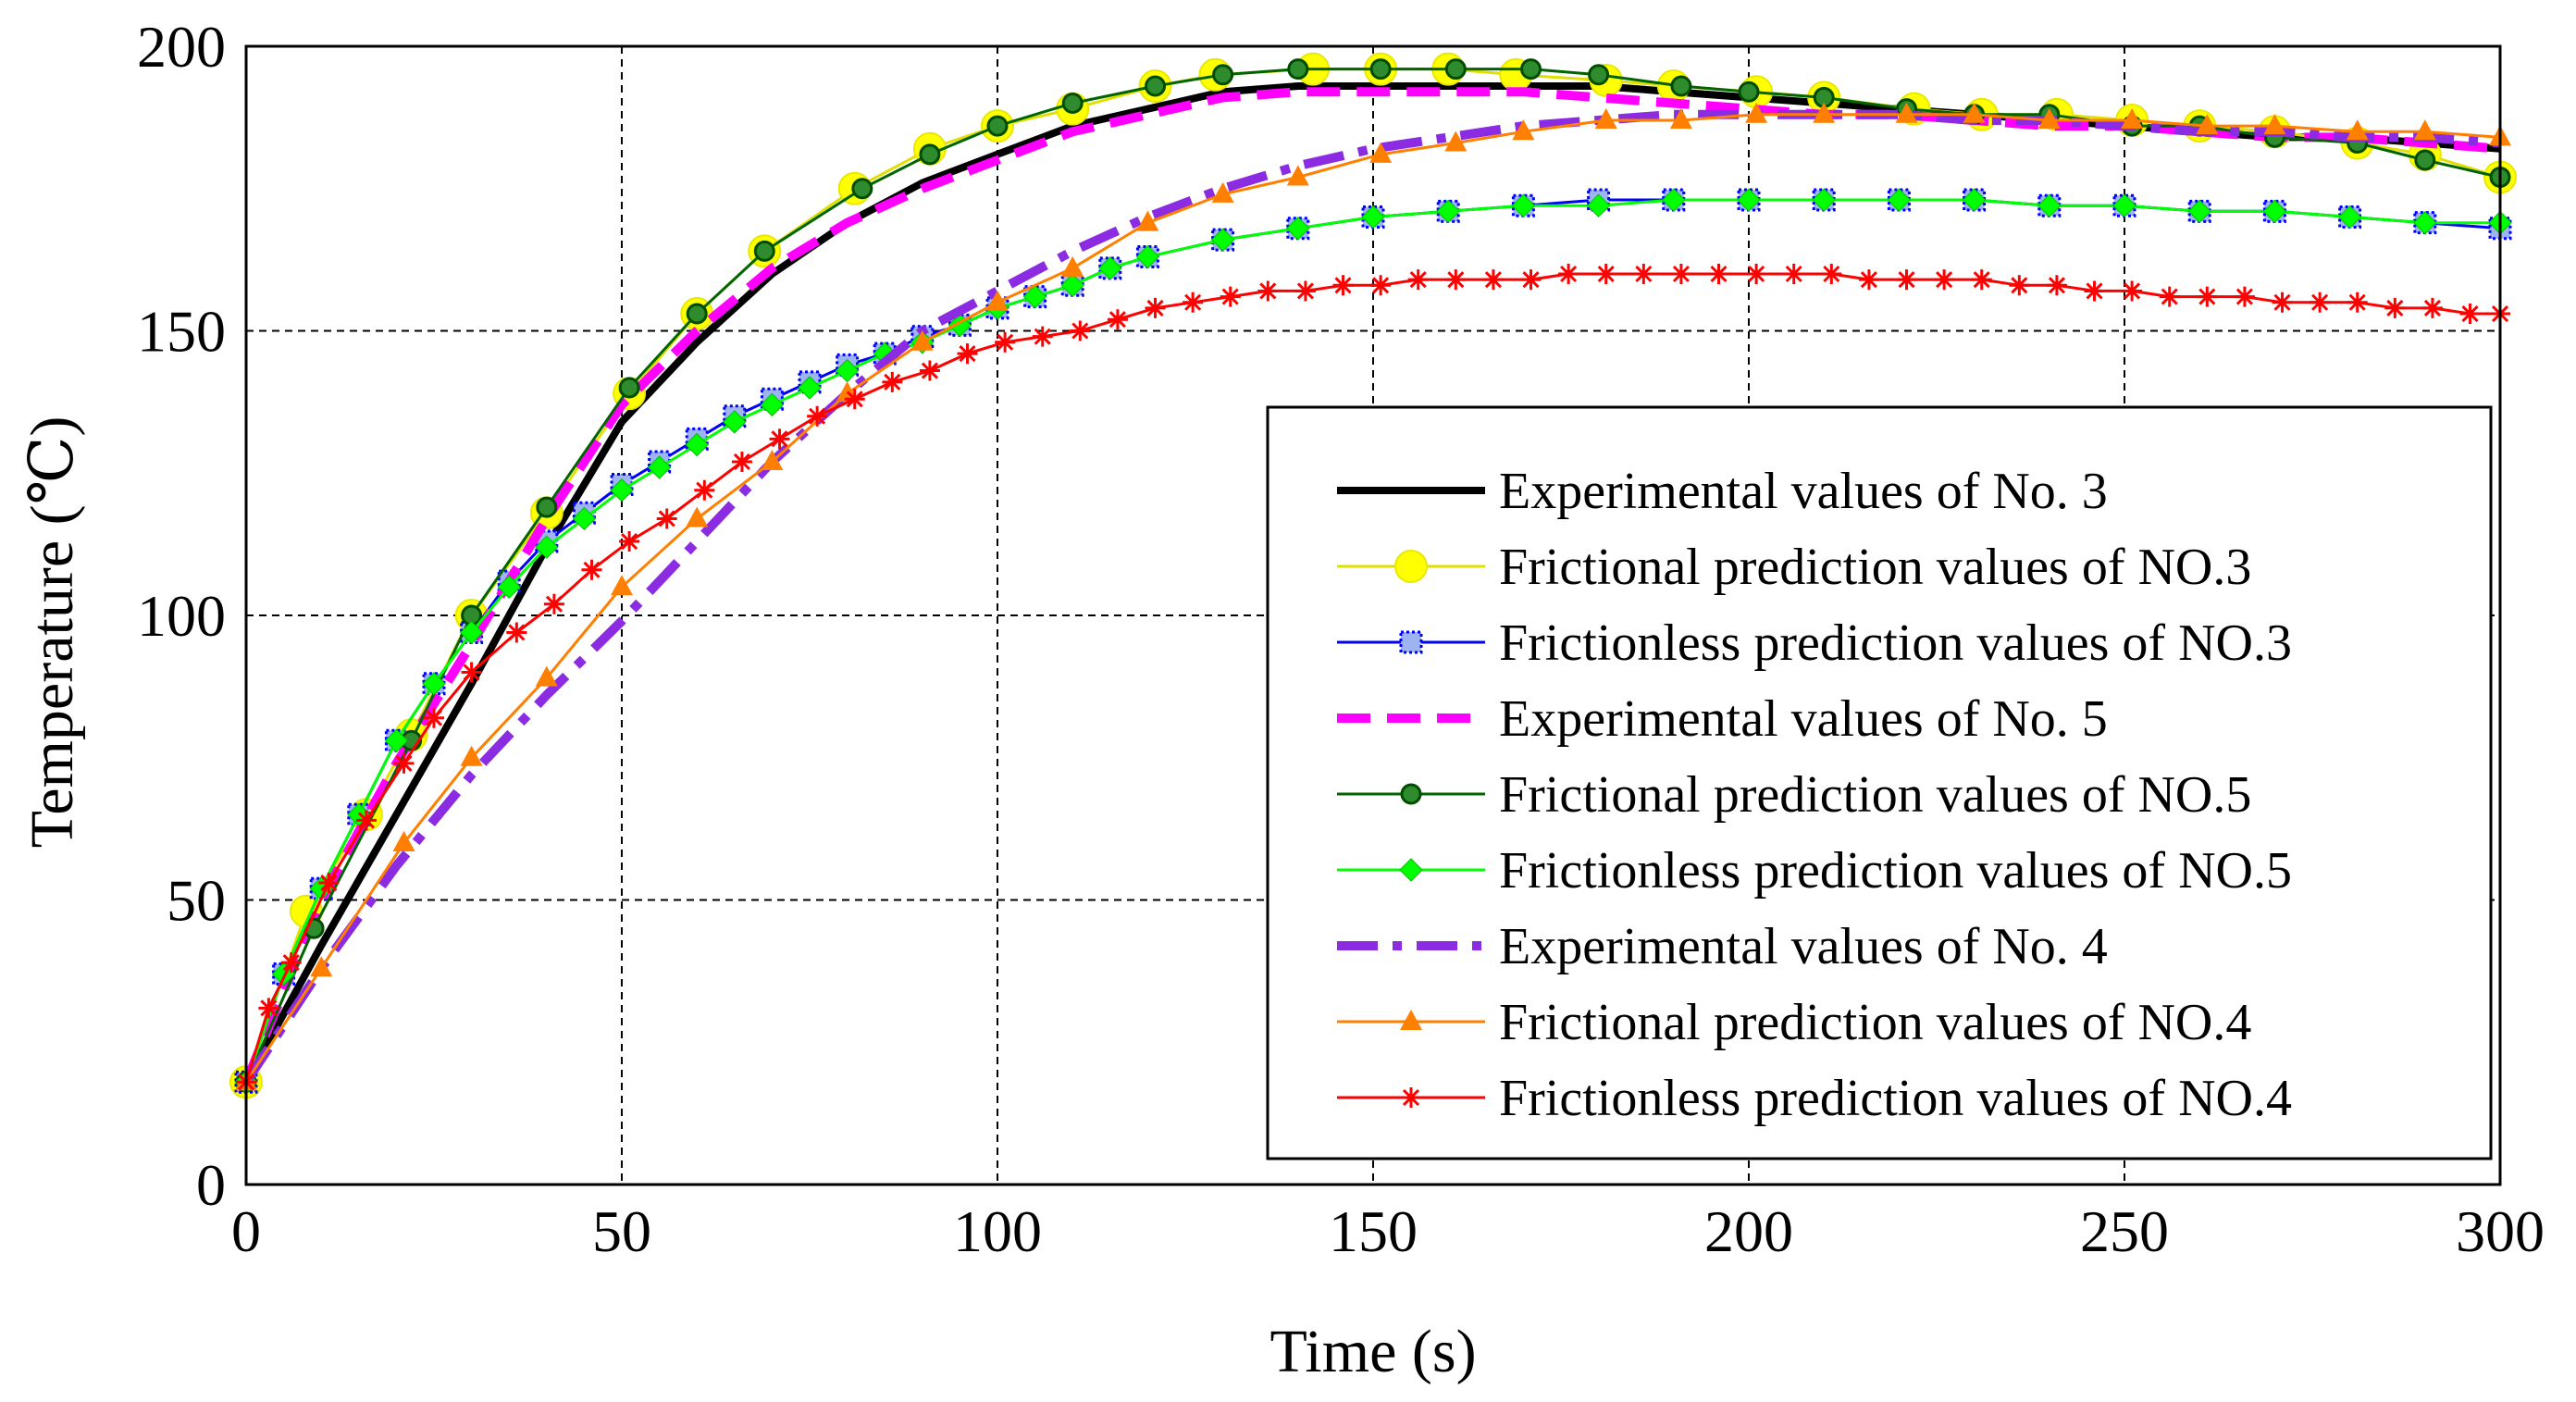  What do you see at coordinates (1875, 1022) in the screenshot?
I see `legend-label: Frictional prediction values of NO.4` at bounding box center [1875, 1022].